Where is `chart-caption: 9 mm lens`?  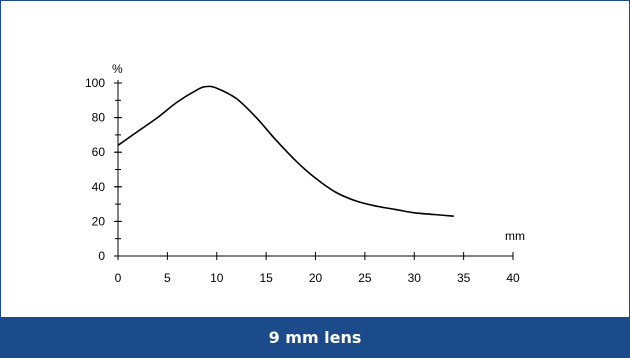 chart-caption: 9 mm lens is located at coordinates (315, 337).